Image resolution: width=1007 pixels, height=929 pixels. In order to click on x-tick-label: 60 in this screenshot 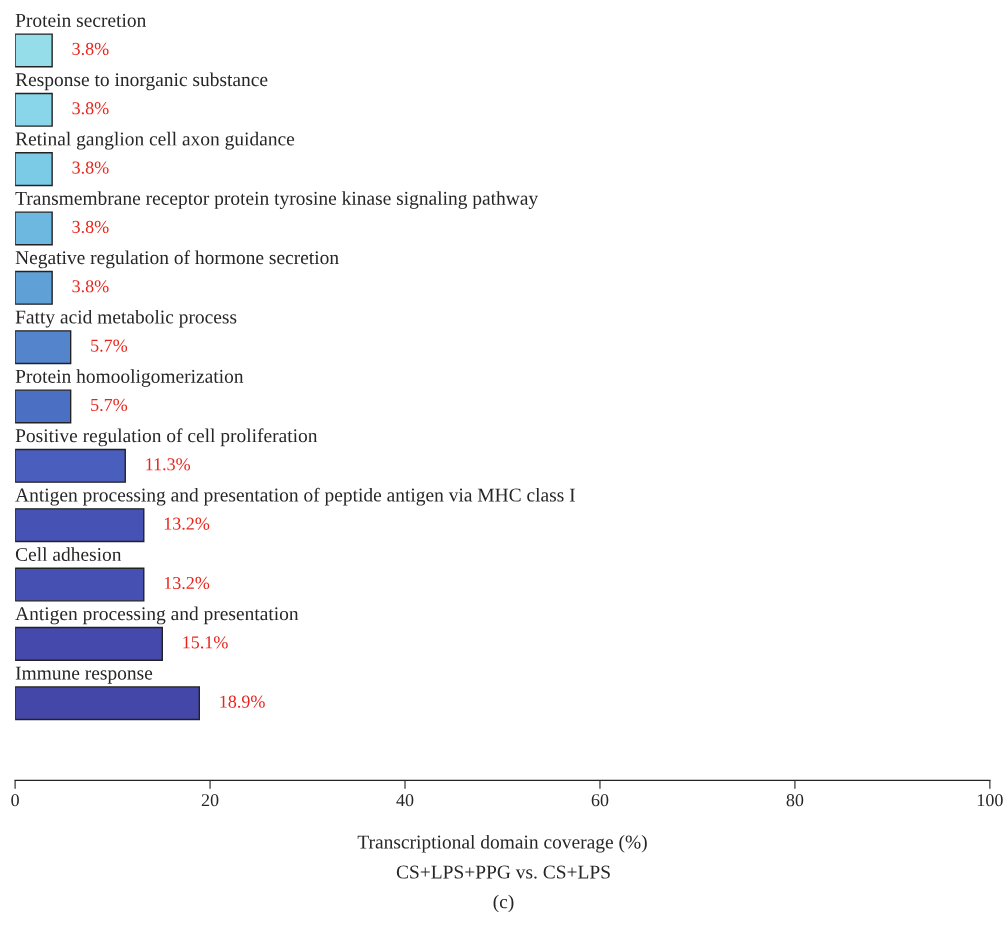, I will do `click(600, 800)`.